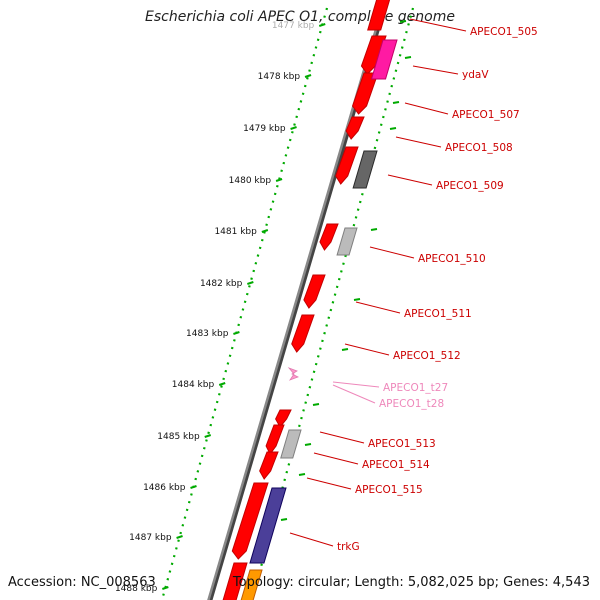 The height and width of the screenshot is (600, 600). Describe the element at coordinates (164, 488) in the screenshot. I see `ruler-tick-label: 1486 kbp` at that location.